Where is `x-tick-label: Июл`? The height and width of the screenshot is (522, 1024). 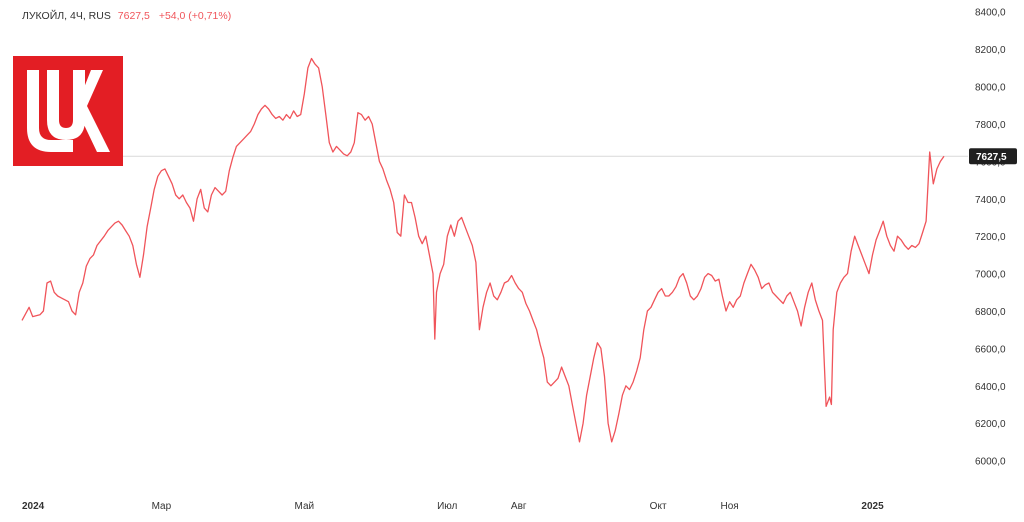
x-tick-label: Июл is located at coordinates (447, 506).